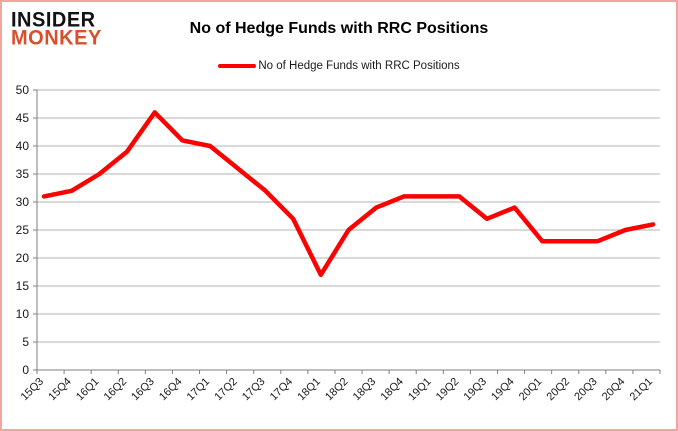 Image resolution: width=678 pixels, height=431 pixels. I want to click on y-axis-label: 10, so click(23, 314).